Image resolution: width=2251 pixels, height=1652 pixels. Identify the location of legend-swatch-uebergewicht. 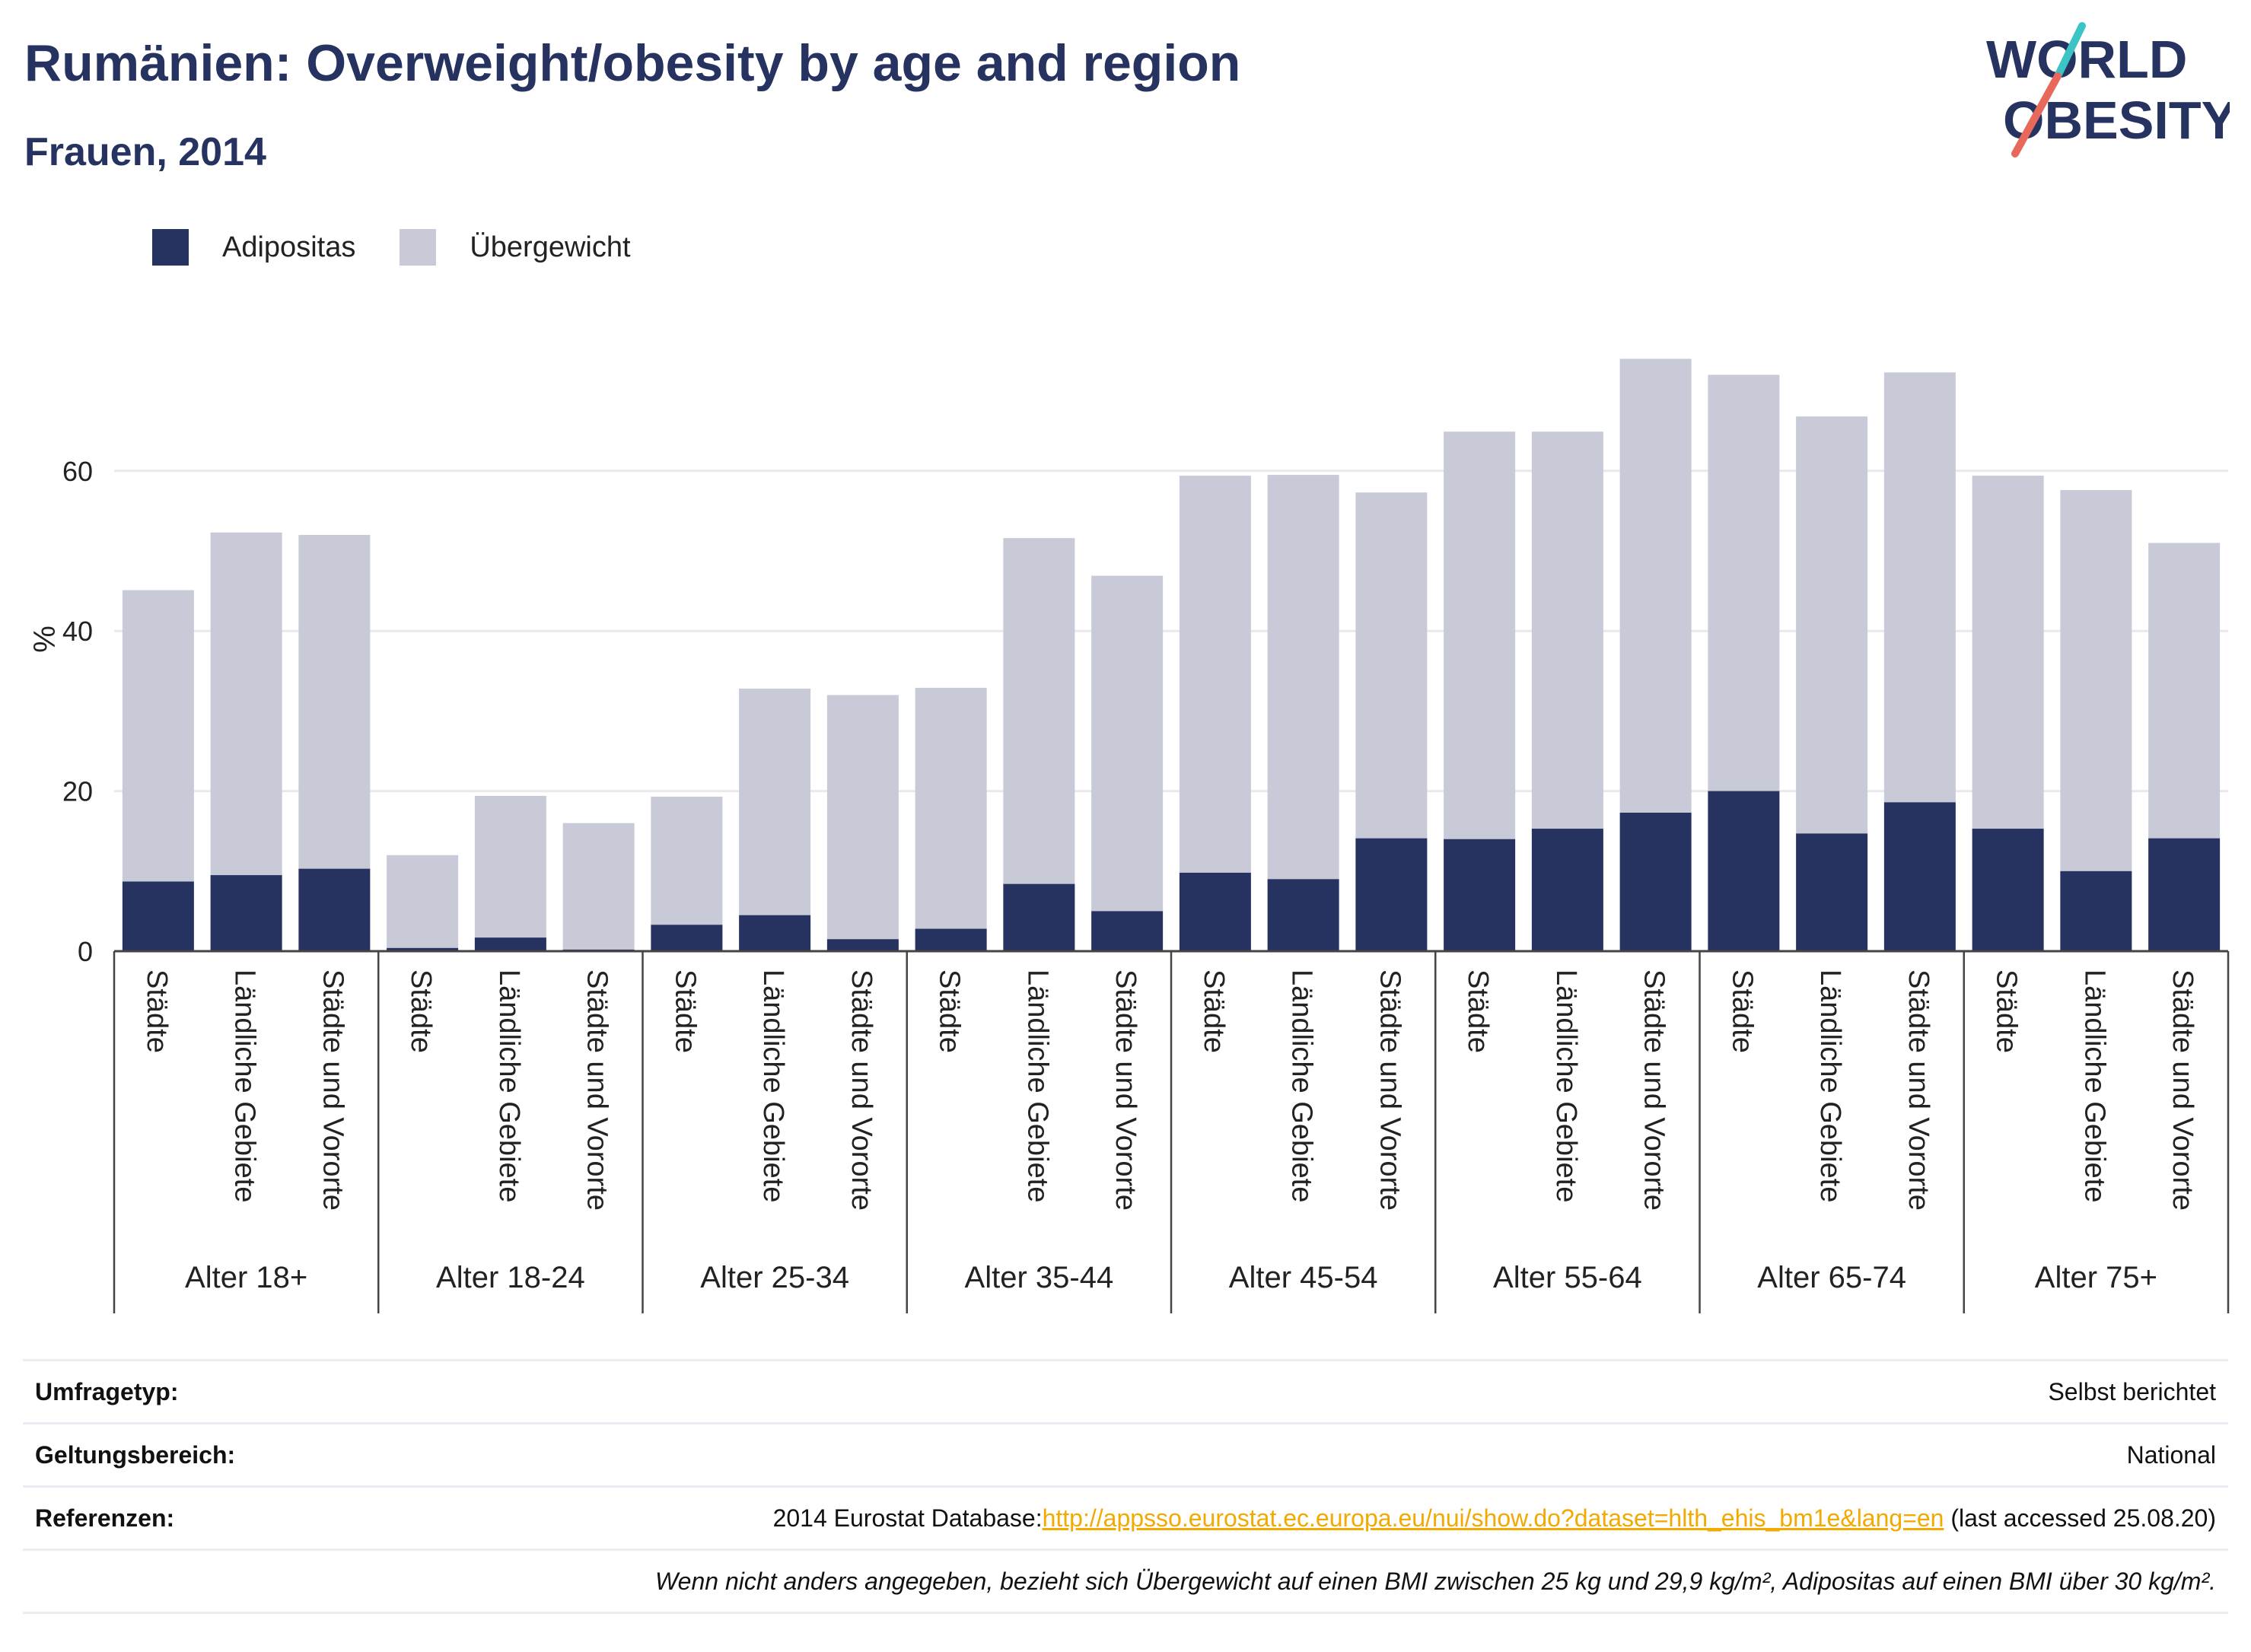
(418, 247).